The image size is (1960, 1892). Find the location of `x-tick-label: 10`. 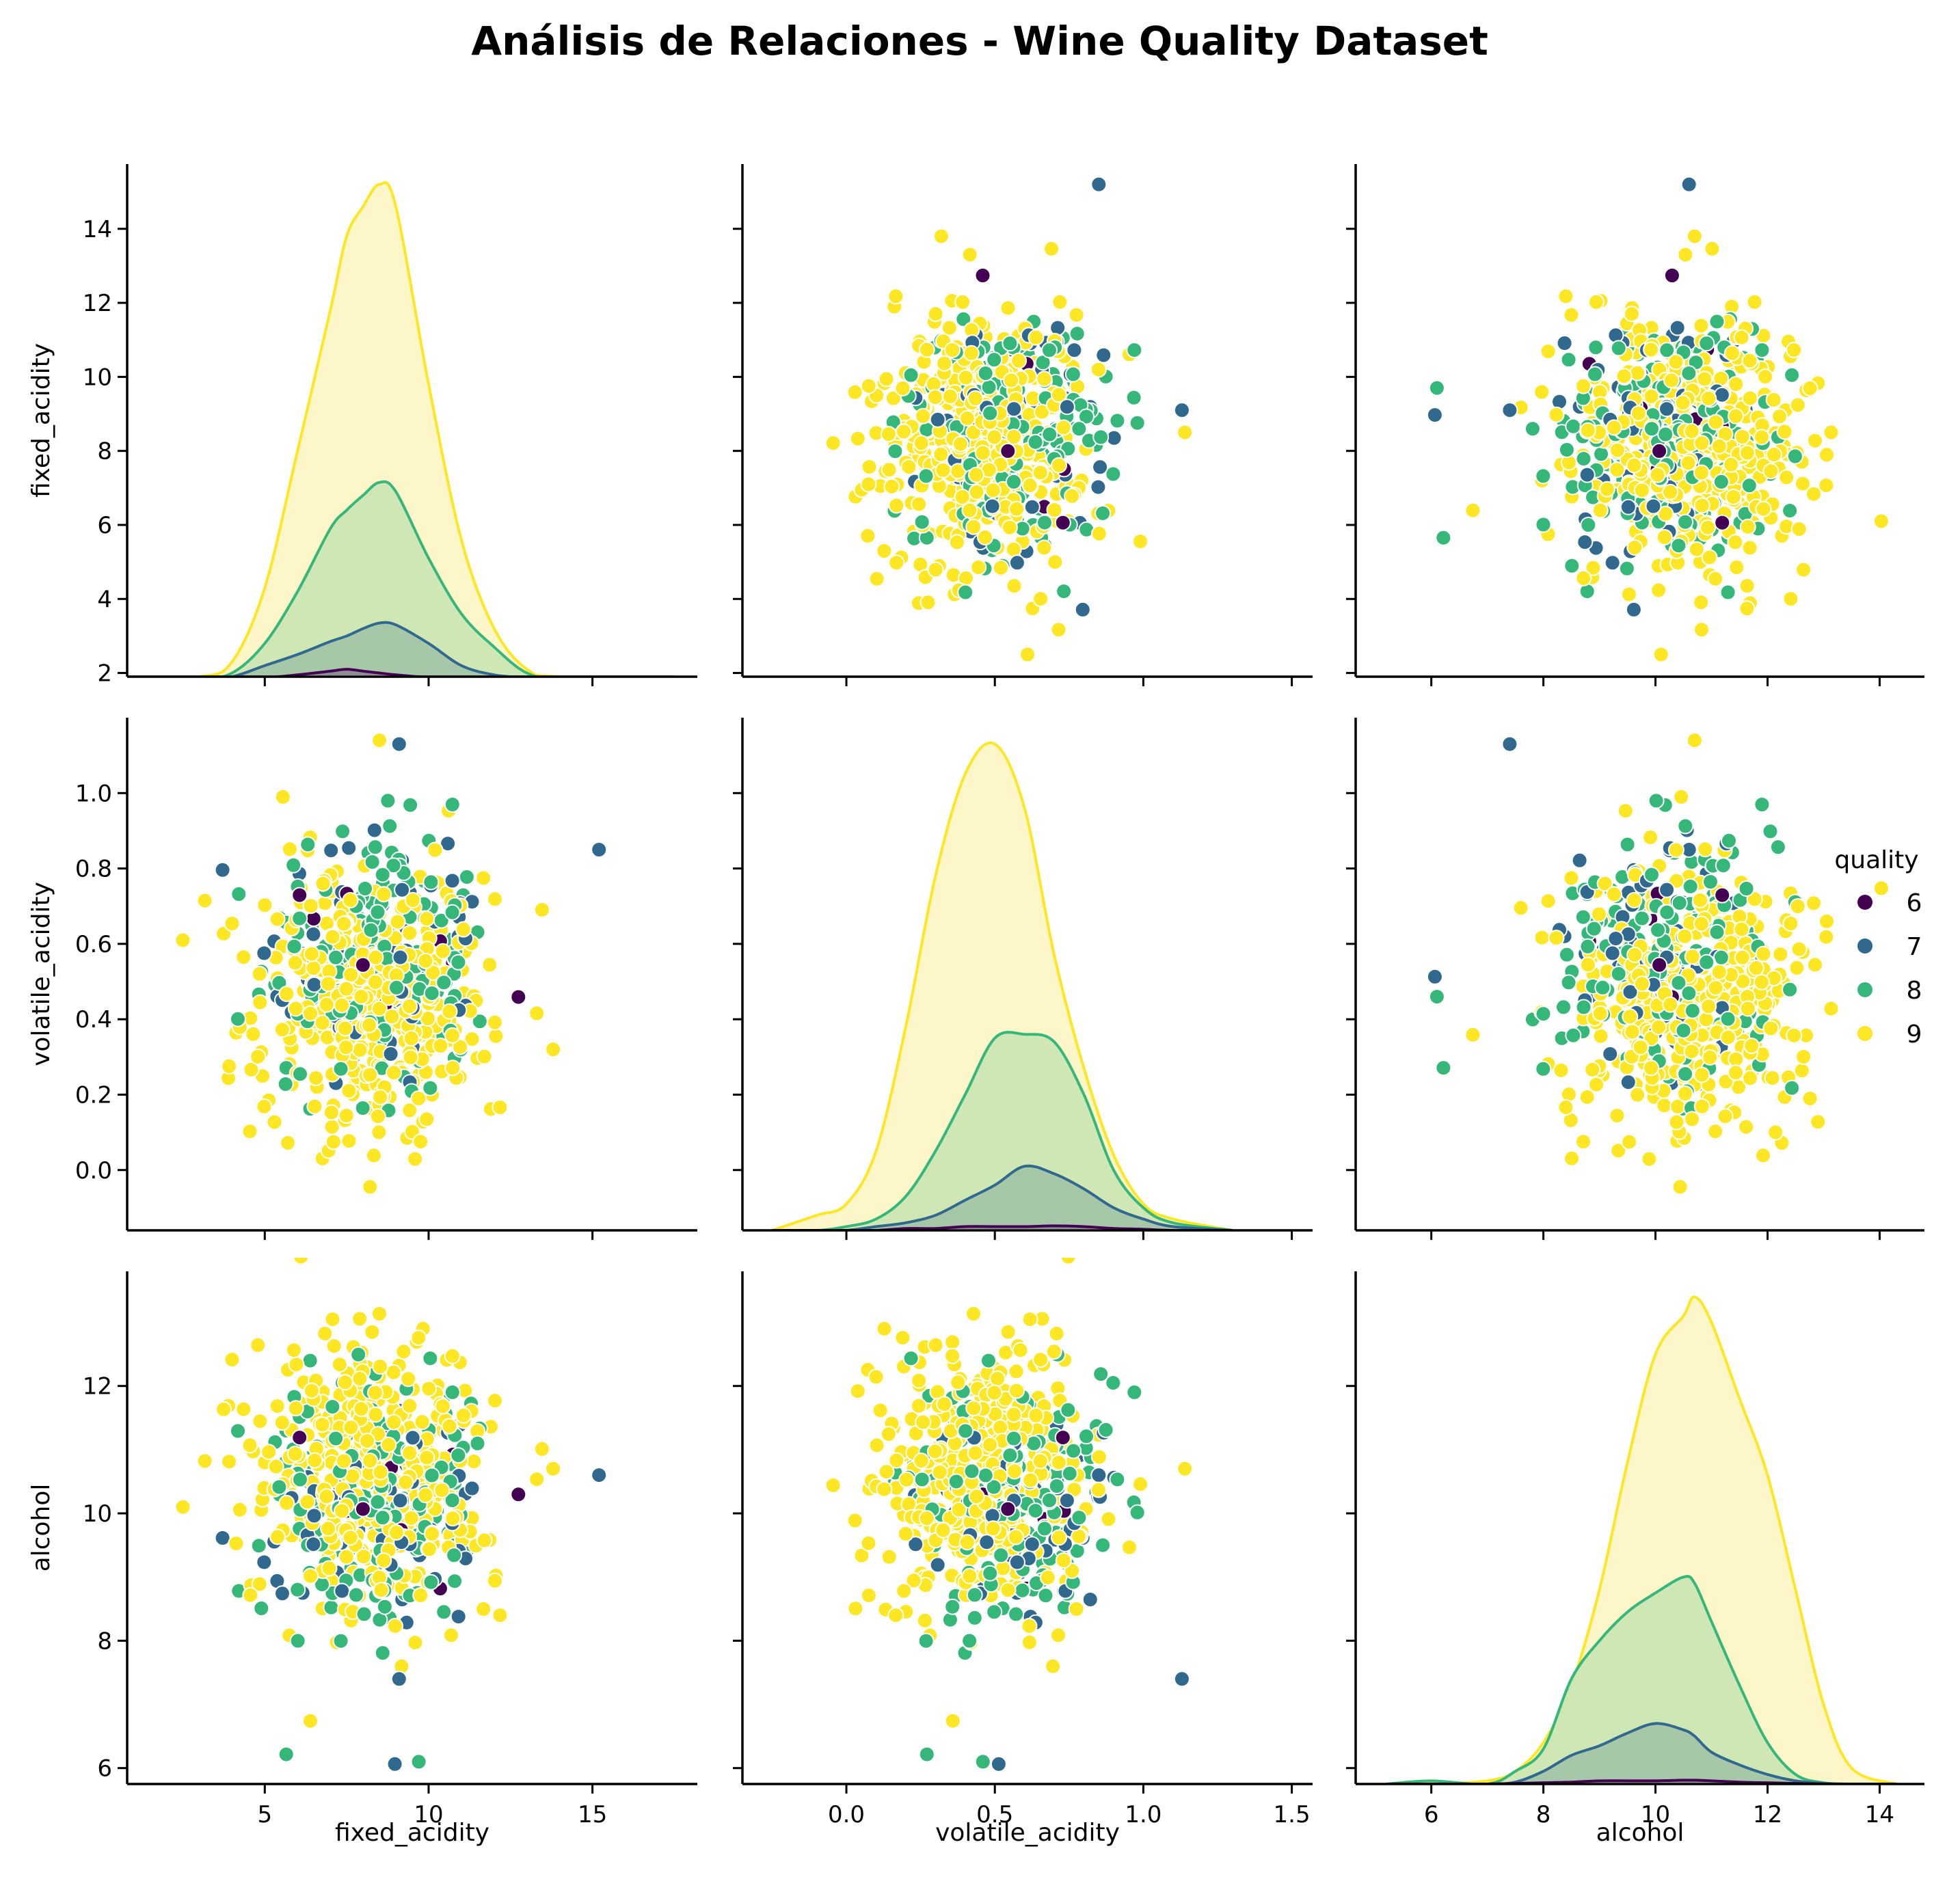

x-tick-label: 10 is located at coordinates (1655, 1814).